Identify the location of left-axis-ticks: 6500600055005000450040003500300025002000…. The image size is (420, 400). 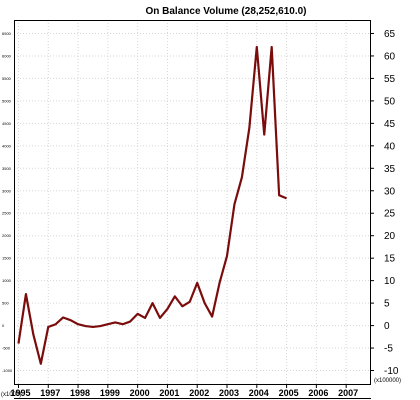
(7, 202).